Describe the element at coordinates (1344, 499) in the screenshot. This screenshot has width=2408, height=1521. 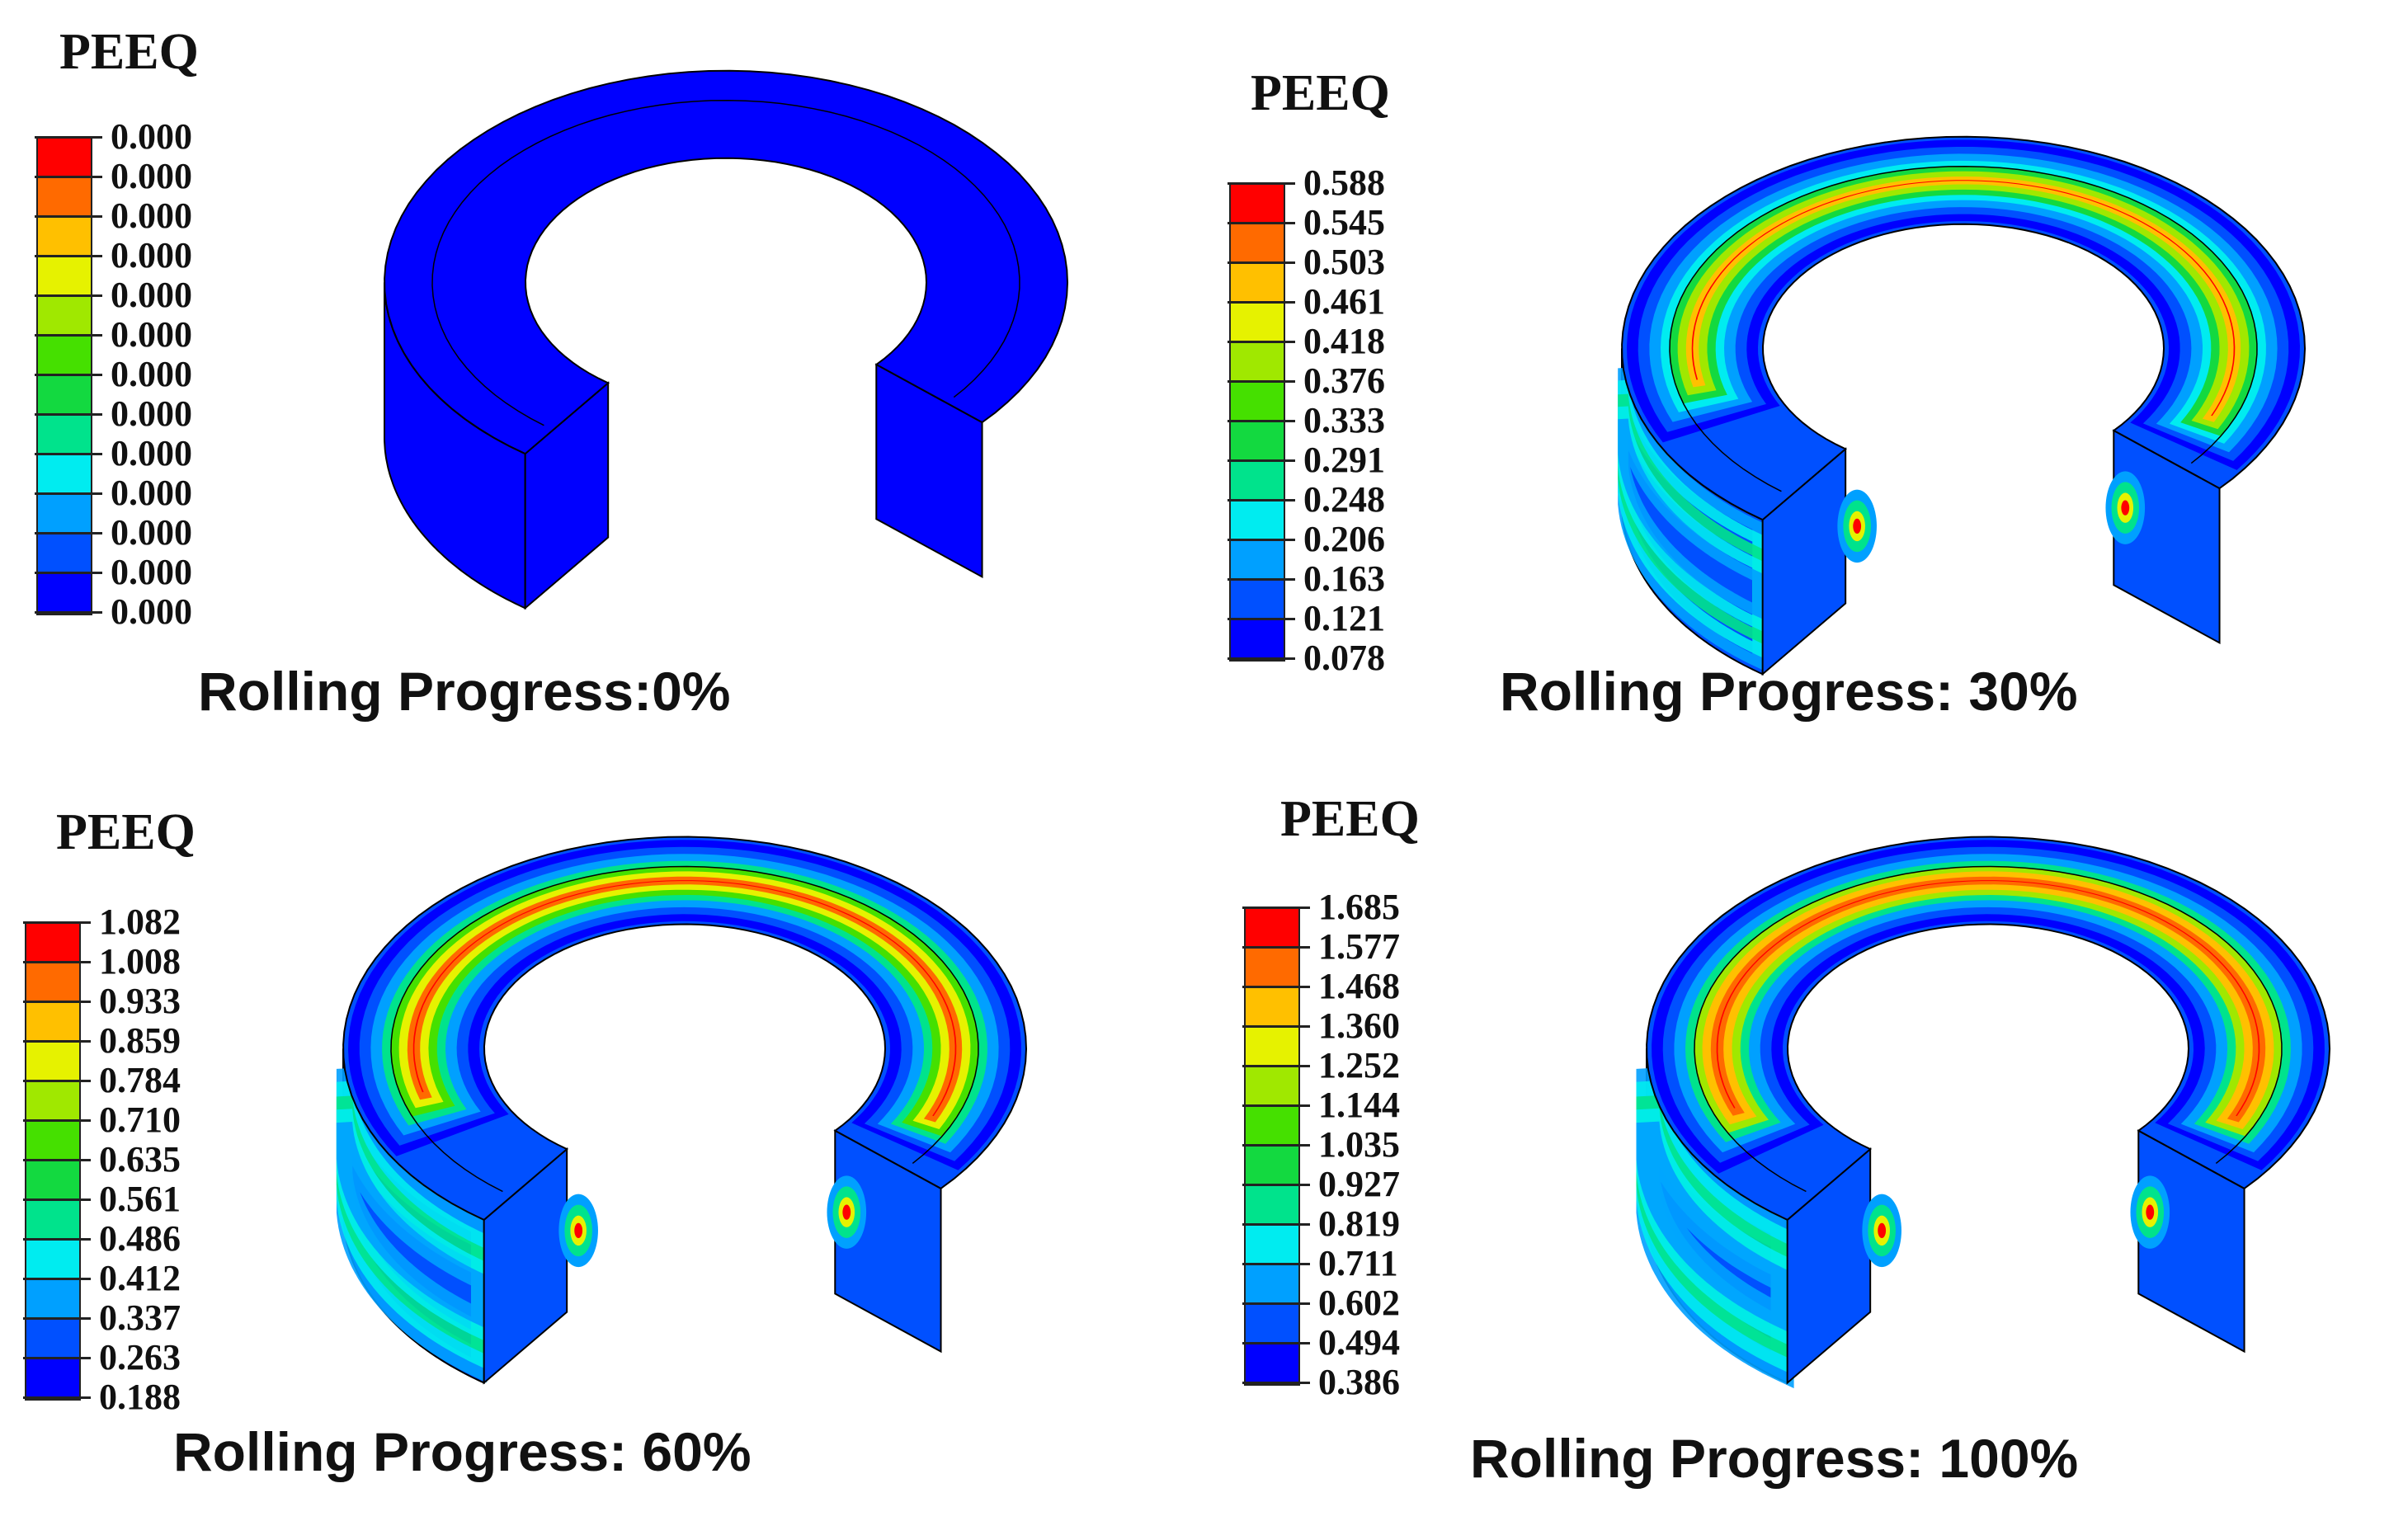
I see `colorbar-tick-label: 0.248` at that location.